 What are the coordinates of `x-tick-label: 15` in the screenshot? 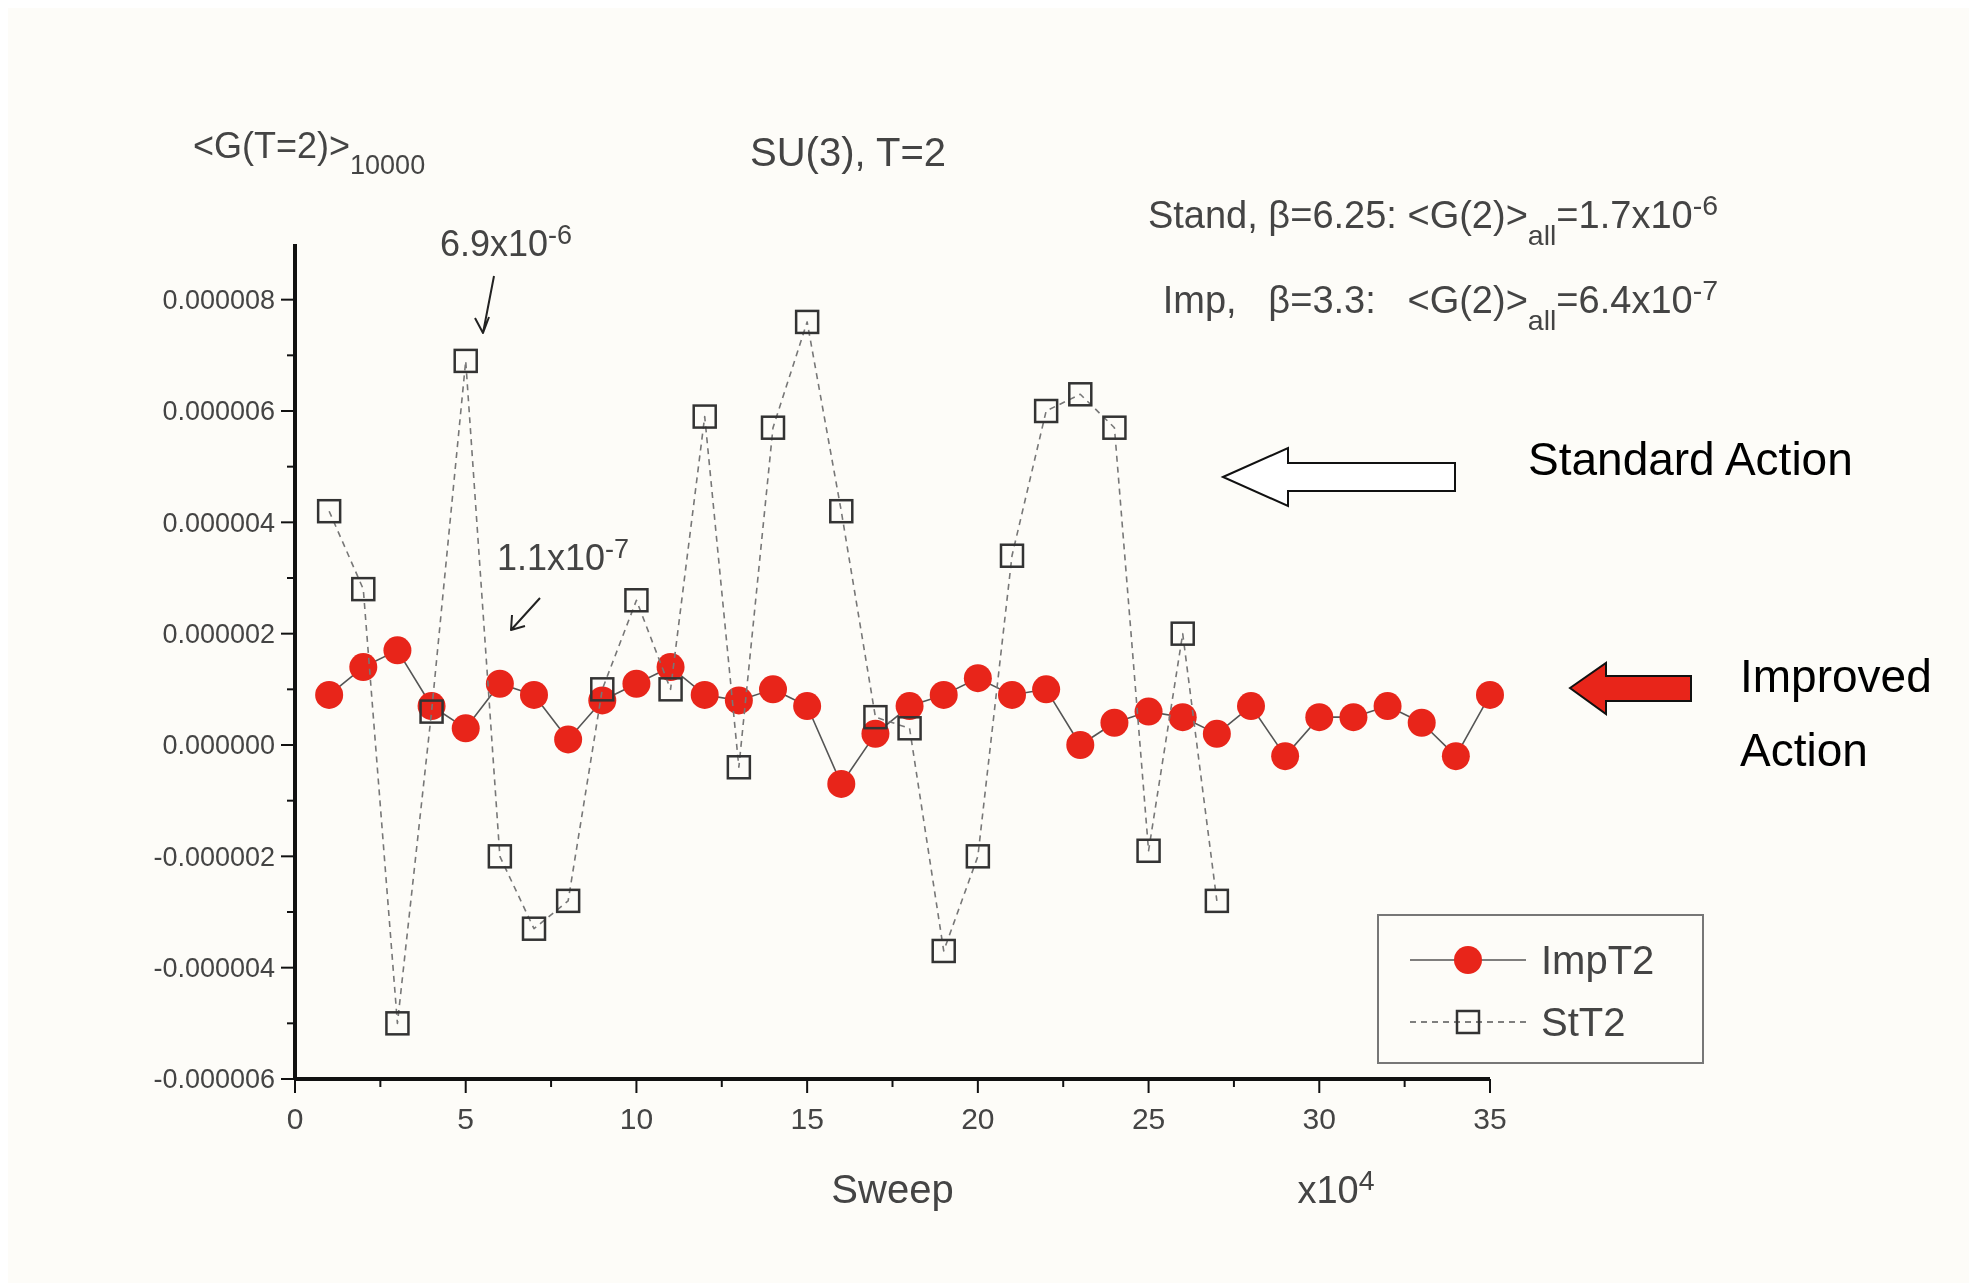 It's located at (807, 1118).